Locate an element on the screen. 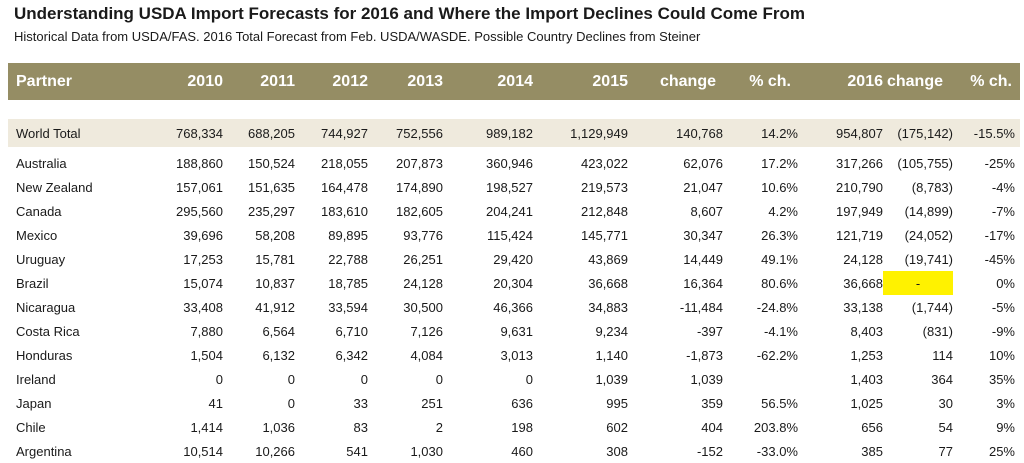 The width and height of the screenshot is (1024, 463). table-cell: 235,297 is located at coordinates (271, 211).